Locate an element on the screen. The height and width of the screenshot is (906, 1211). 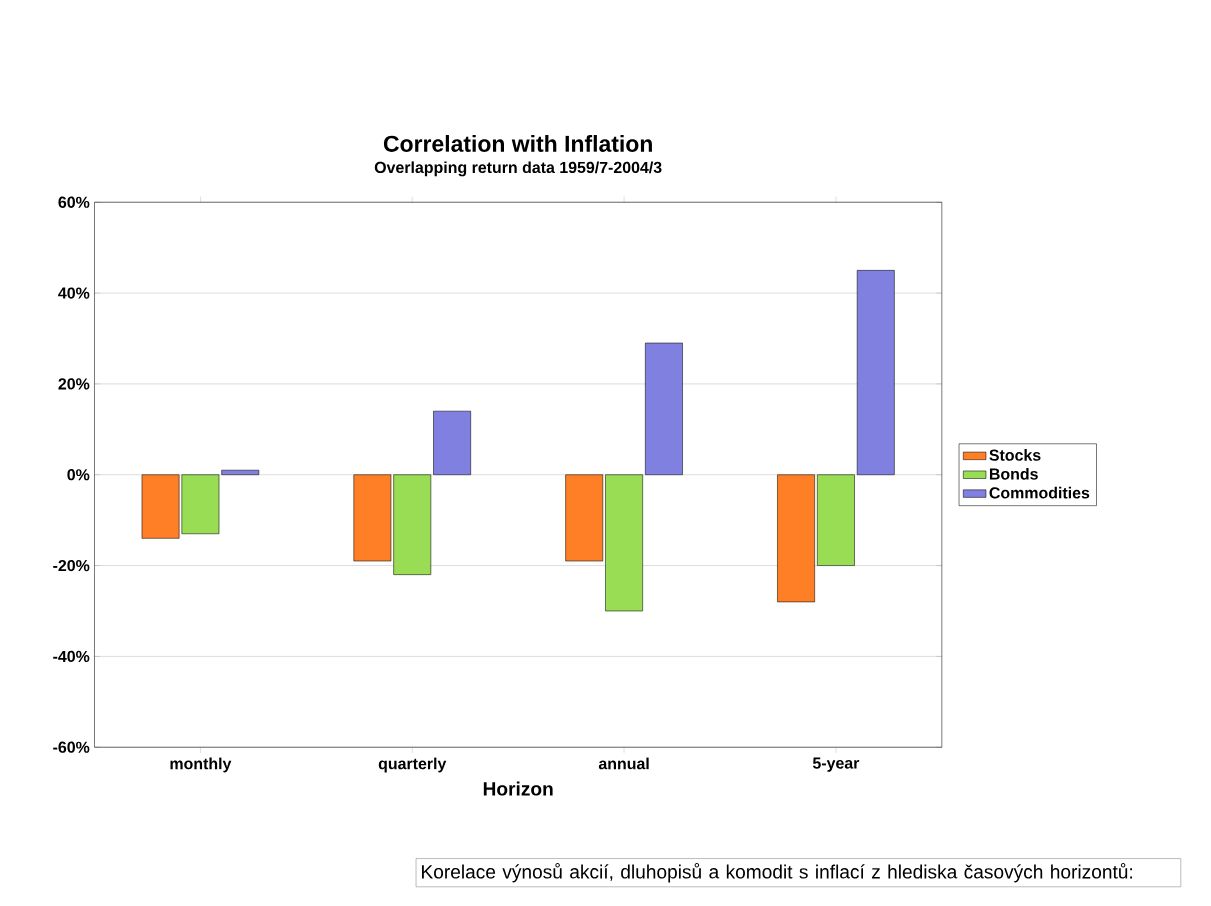
y-tick-label: -20% is located at coordinates (71, 565).